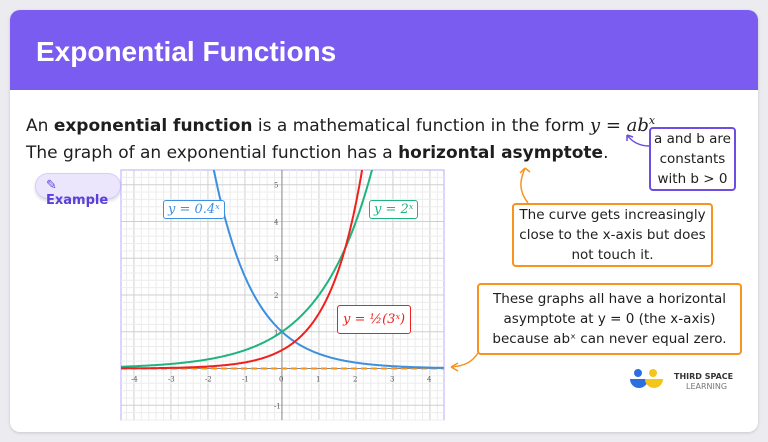 This screenshot has height=442, width=768. Describe the element at coordinates (392, 380) in the screenshot. I see `x-tick-label: 3` at that location.